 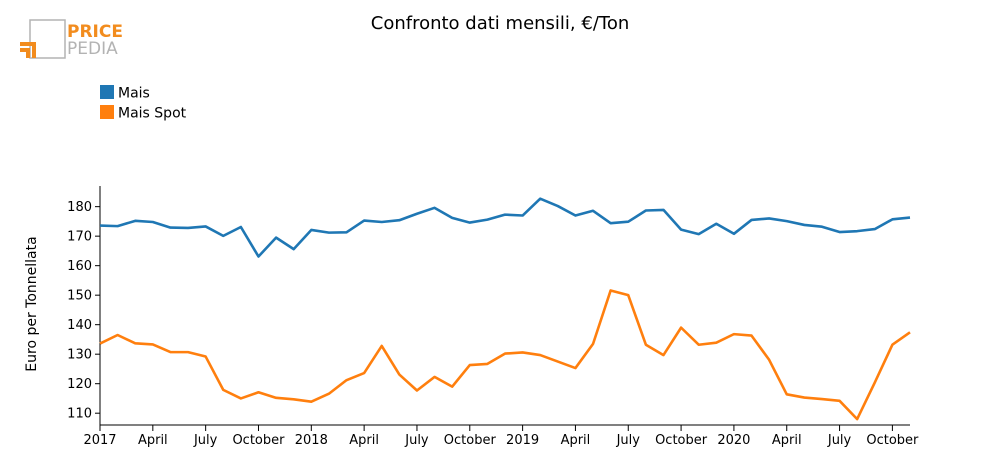 I want to click on series-line-mais, so click(x=505, y=227).